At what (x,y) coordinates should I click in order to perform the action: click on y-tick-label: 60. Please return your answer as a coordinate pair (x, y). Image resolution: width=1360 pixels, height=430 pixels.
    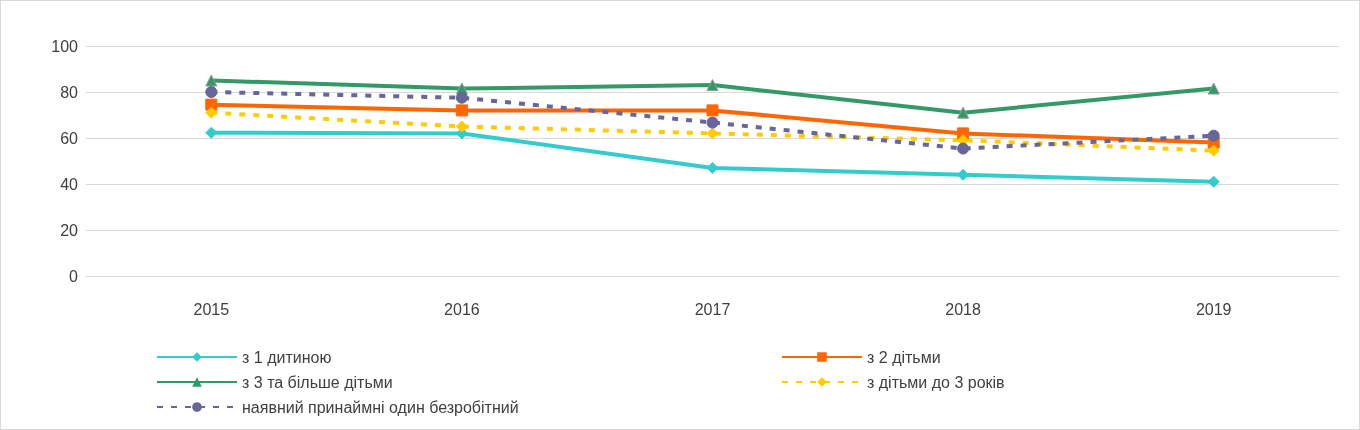
    Looking at the image, I should click on (69, 138).